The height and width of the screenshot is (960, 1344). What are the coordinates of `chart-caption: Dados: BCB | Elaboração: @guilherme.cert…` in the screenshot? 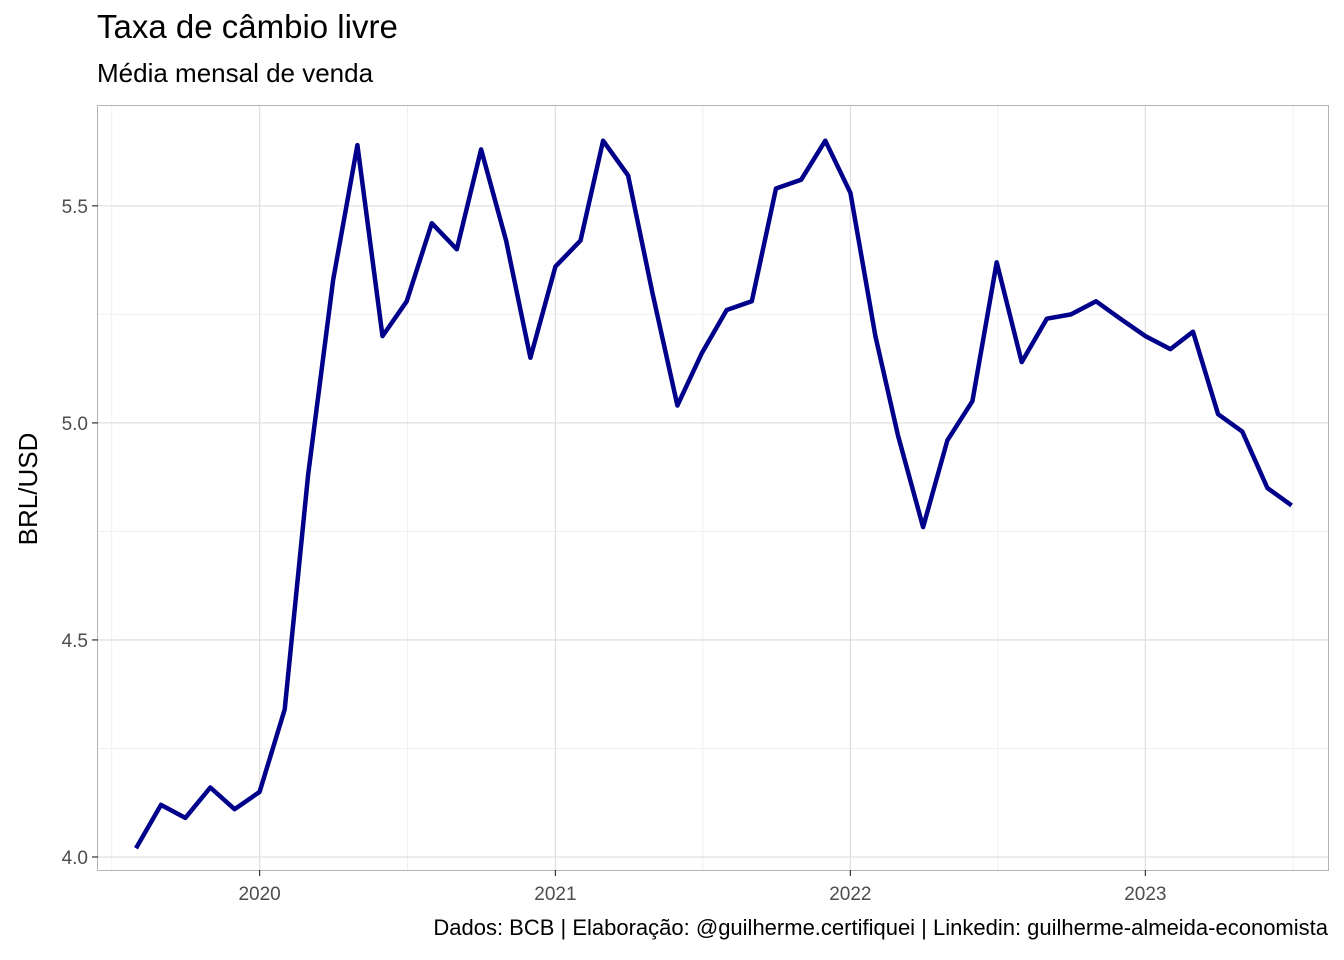 It's located at (880, 927).